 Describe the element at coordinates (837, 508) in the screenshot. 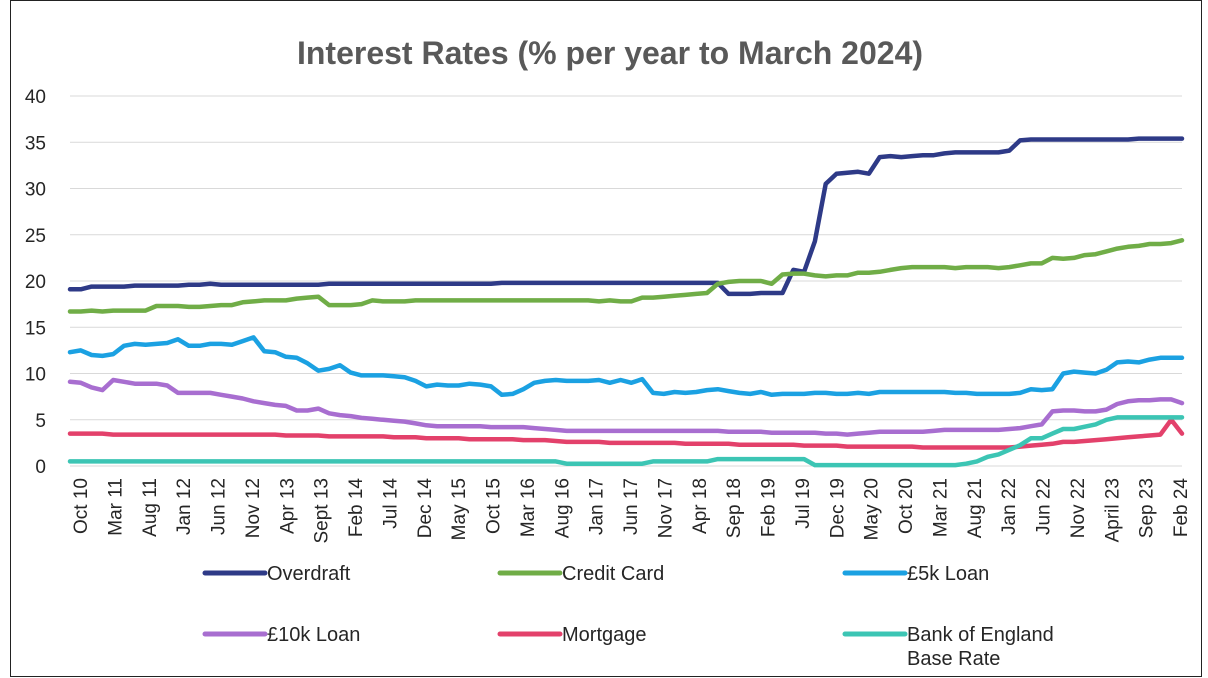

I see `x-tick-label: Dec 19` at that location.